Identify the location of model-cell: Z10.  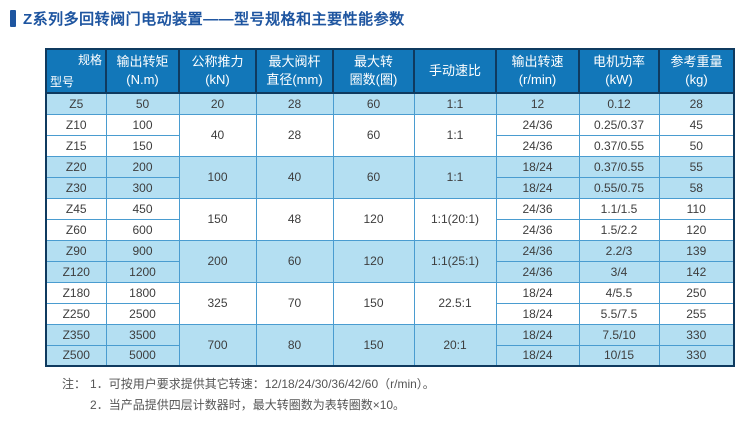
(76, 124).